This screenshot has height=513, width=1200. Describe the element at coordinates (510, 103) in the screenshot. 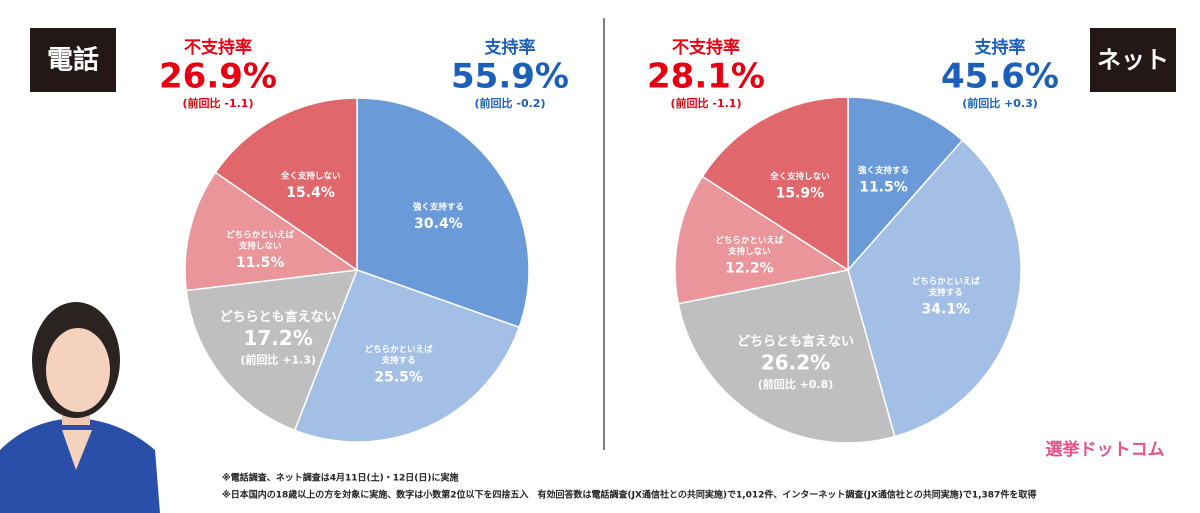

I see `summary-change: (前回比 -0.2)` at that location.